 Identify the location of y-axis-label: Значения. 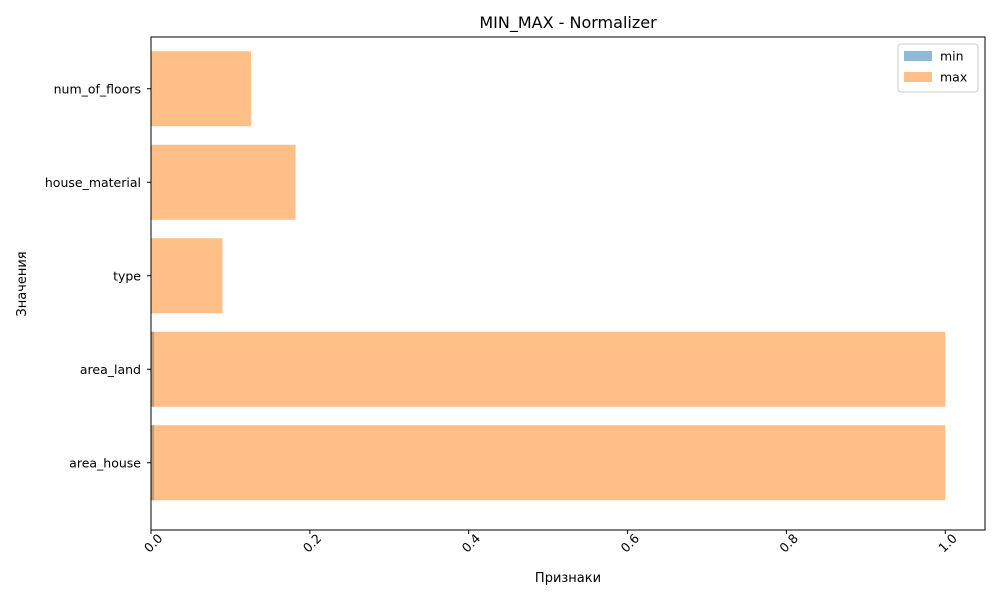
(22, 283).